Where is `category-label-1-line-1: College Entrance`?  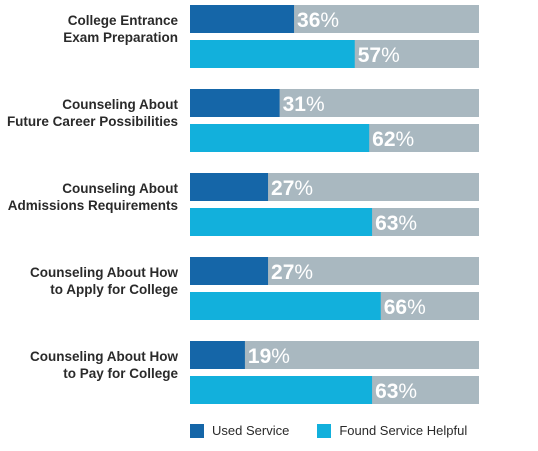 category-label-1-line-1: College Entrance is located at coordinates (123, 20).